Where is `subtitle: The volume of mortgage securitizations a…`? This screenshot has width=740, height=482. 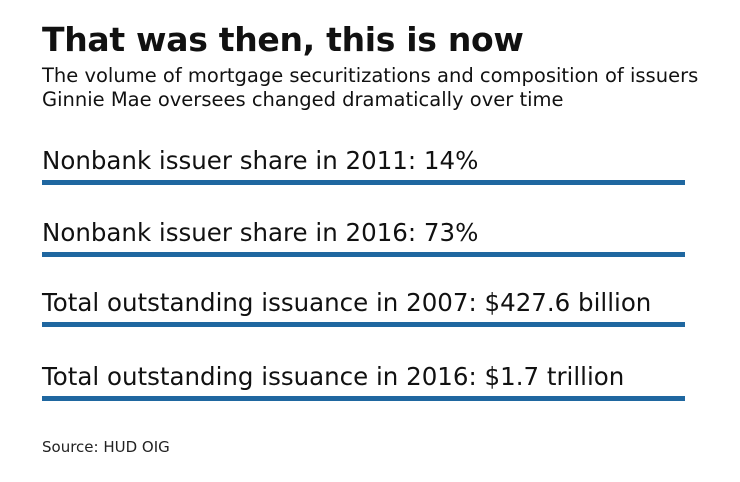 subtitle: The volume of mortgage securitizations a… is located at coordinates (370, 87).